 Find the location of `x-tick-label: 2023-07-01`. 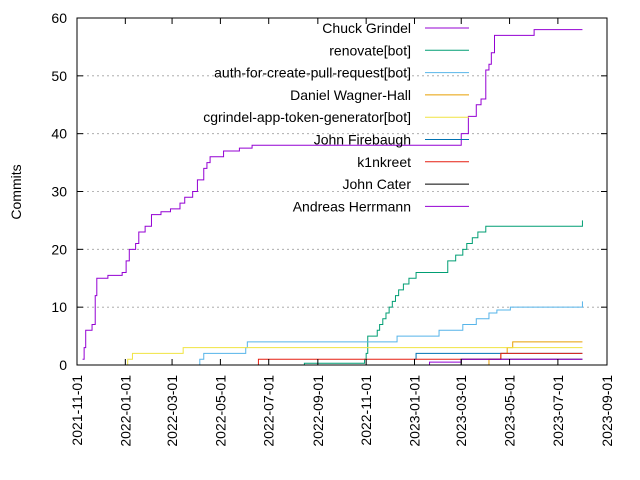

x-tick-label: 2023-07-01 is located at coordinates (558, 411).